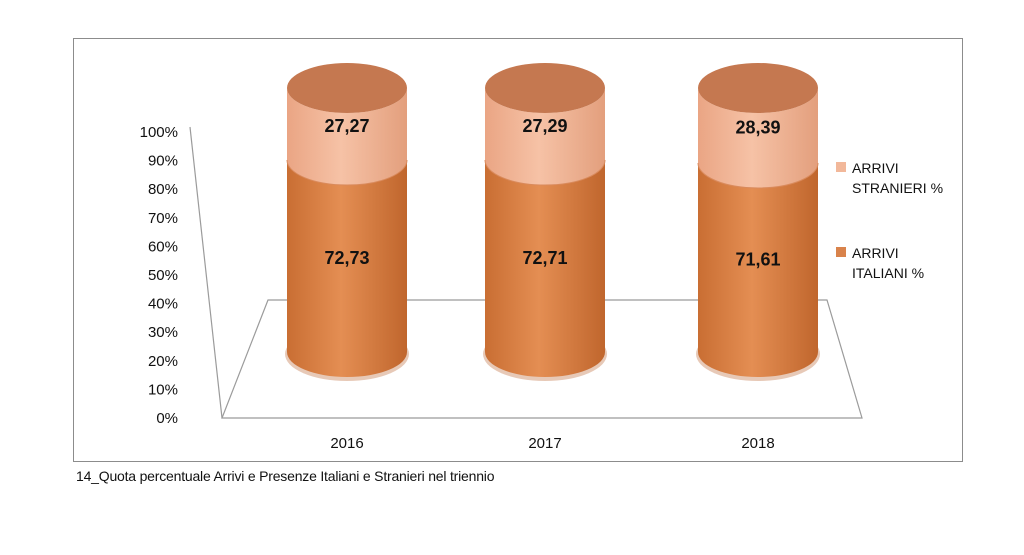  What do you see at coordinates (888, 273) in the screenshot?
I see `legend-label: ITALIANI %` at bounding box center [888, 273].